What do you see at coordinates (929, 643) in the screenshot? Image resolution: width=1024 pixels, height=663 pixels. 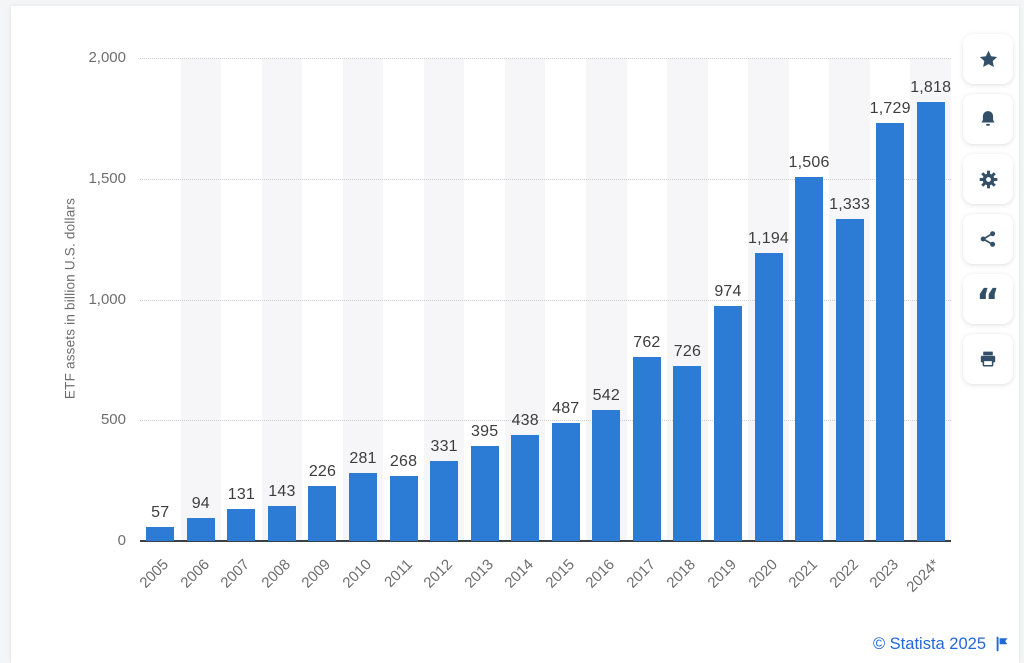 I see `statista-link: © Statista 2025` at bounding box center [929, 643].